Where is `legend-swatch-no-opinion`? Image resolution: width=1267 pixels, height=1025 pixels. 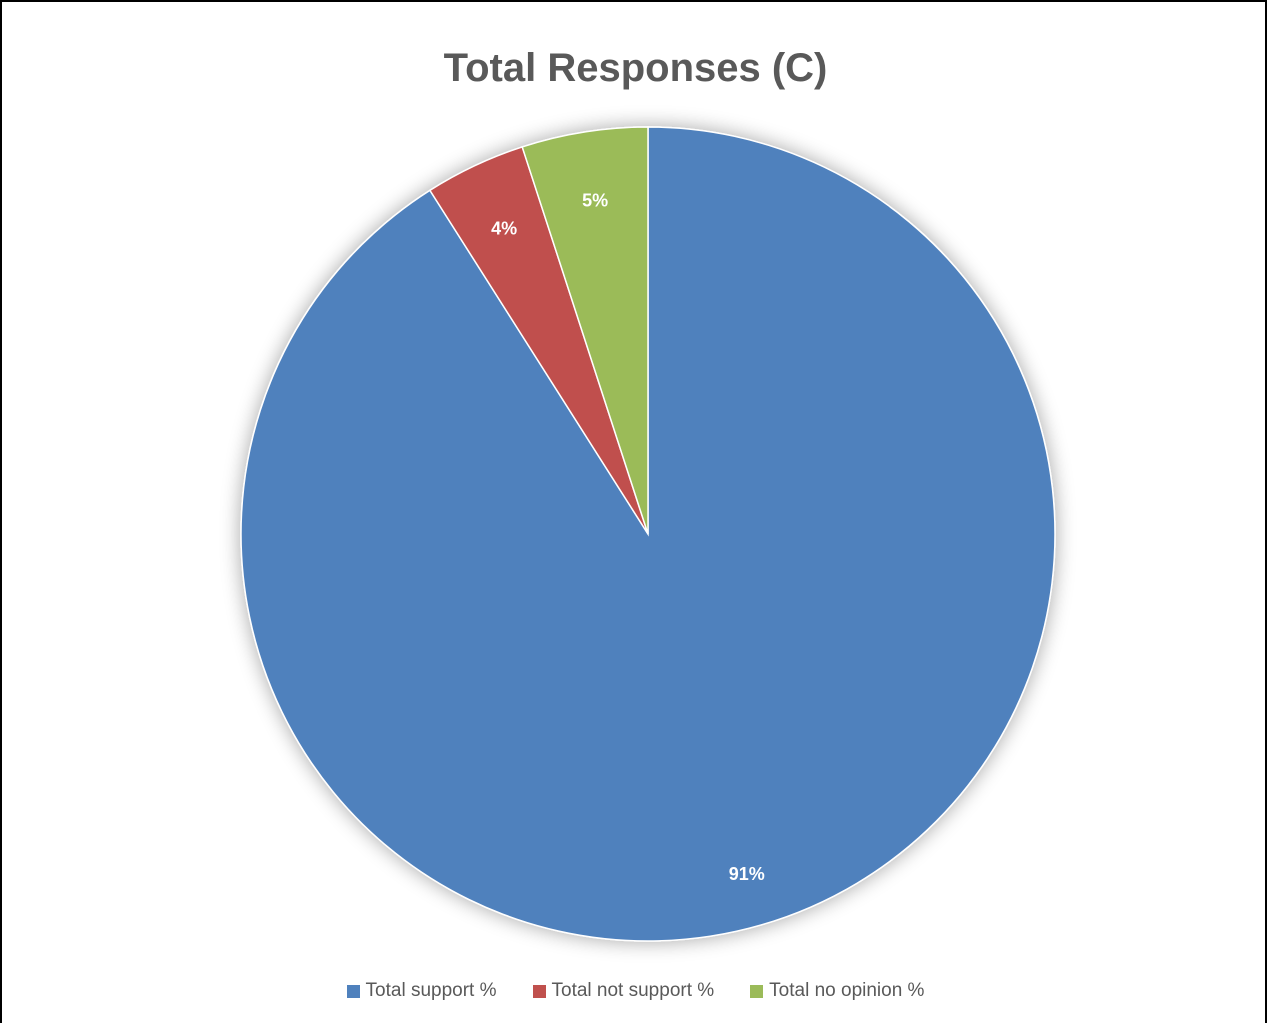 legend-swatch-no-opinion is located at coordinates (757, 991).